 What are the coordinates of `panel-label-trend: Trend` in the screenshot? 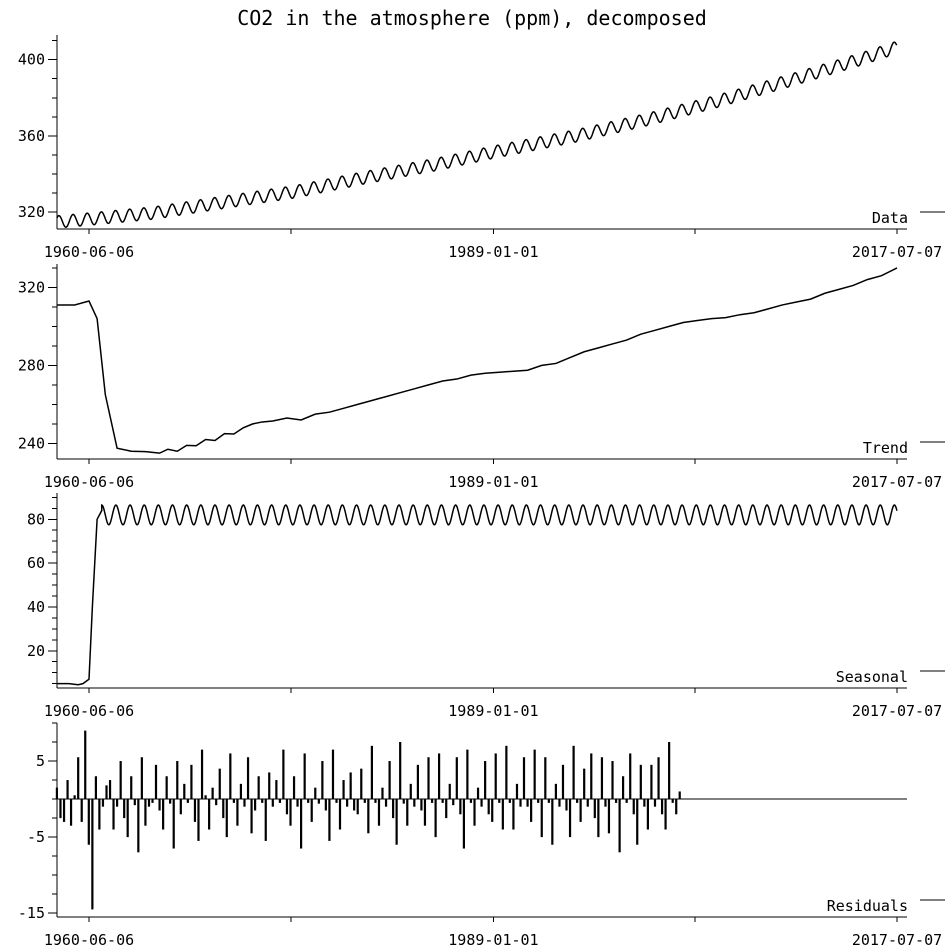 It's located at (885, 448).